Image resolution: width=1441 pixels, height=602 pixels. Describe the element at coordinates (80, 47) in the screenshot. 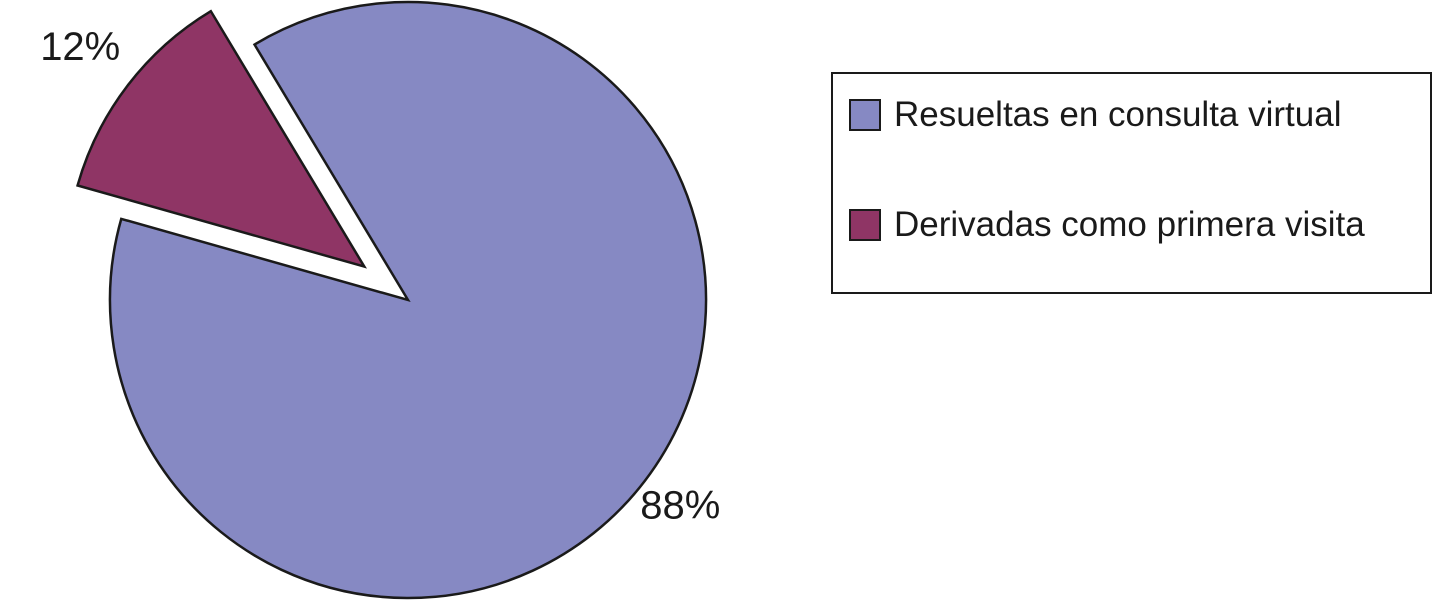

I see `data-label: 12%` at that location.